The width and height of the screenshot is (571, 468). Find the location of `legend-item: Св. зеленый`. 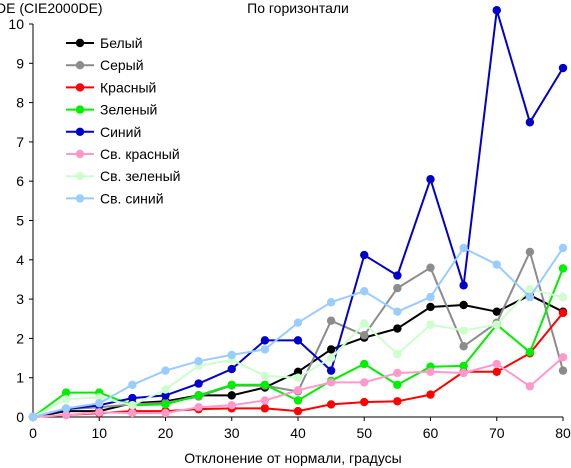

legend-item: Св. зеленый is located at coordinates (123, 176).